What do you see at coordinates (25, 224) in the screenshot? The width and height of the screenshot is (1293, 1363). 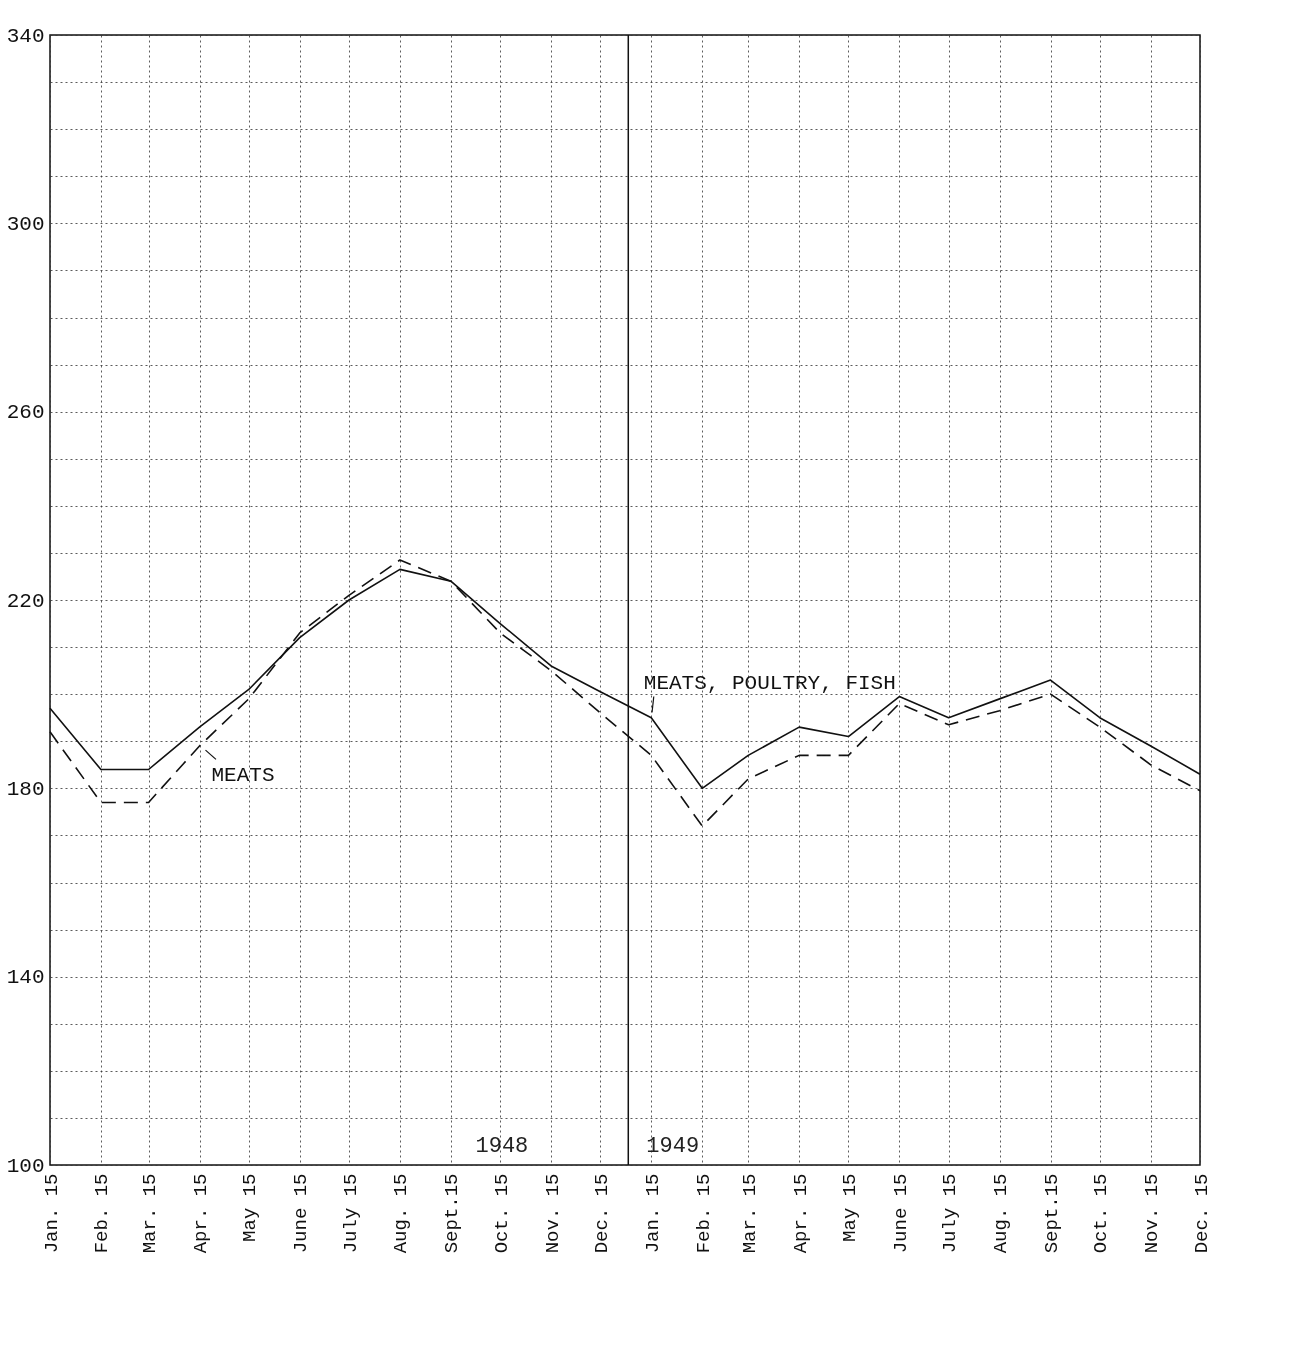 I see `y-tick-label: 300` at bounding box center [25, 224].